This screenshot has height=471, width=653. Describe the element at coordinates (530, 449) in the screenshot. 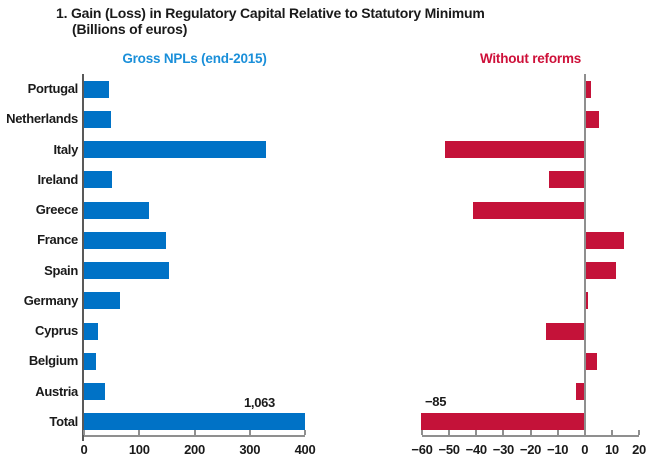

I see `x-axis-tick-label: −20` at that location.